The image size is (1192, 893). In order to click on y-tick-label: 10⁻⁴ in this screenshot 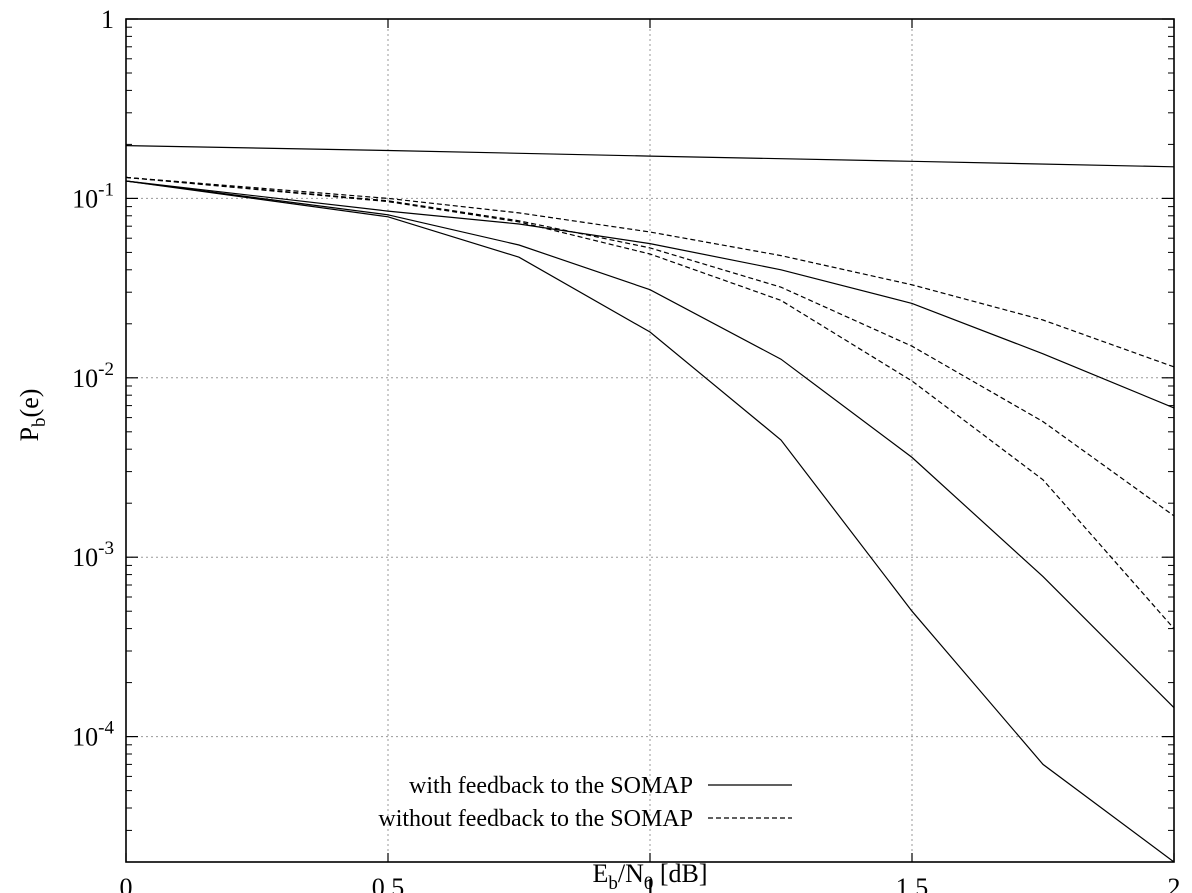, I will do `click(93, 735)`.